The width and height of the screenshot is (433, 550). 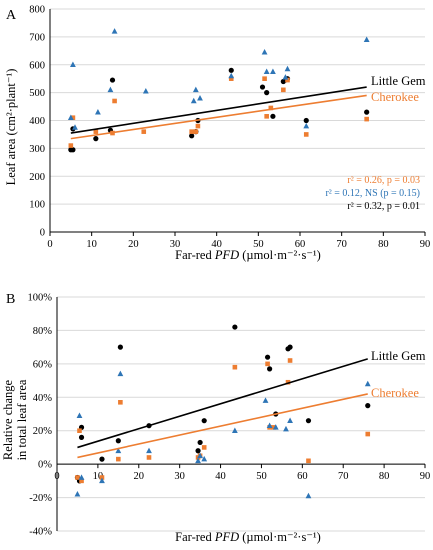 I want to click on x-tick-label: 70, so click(x=341, y=244).